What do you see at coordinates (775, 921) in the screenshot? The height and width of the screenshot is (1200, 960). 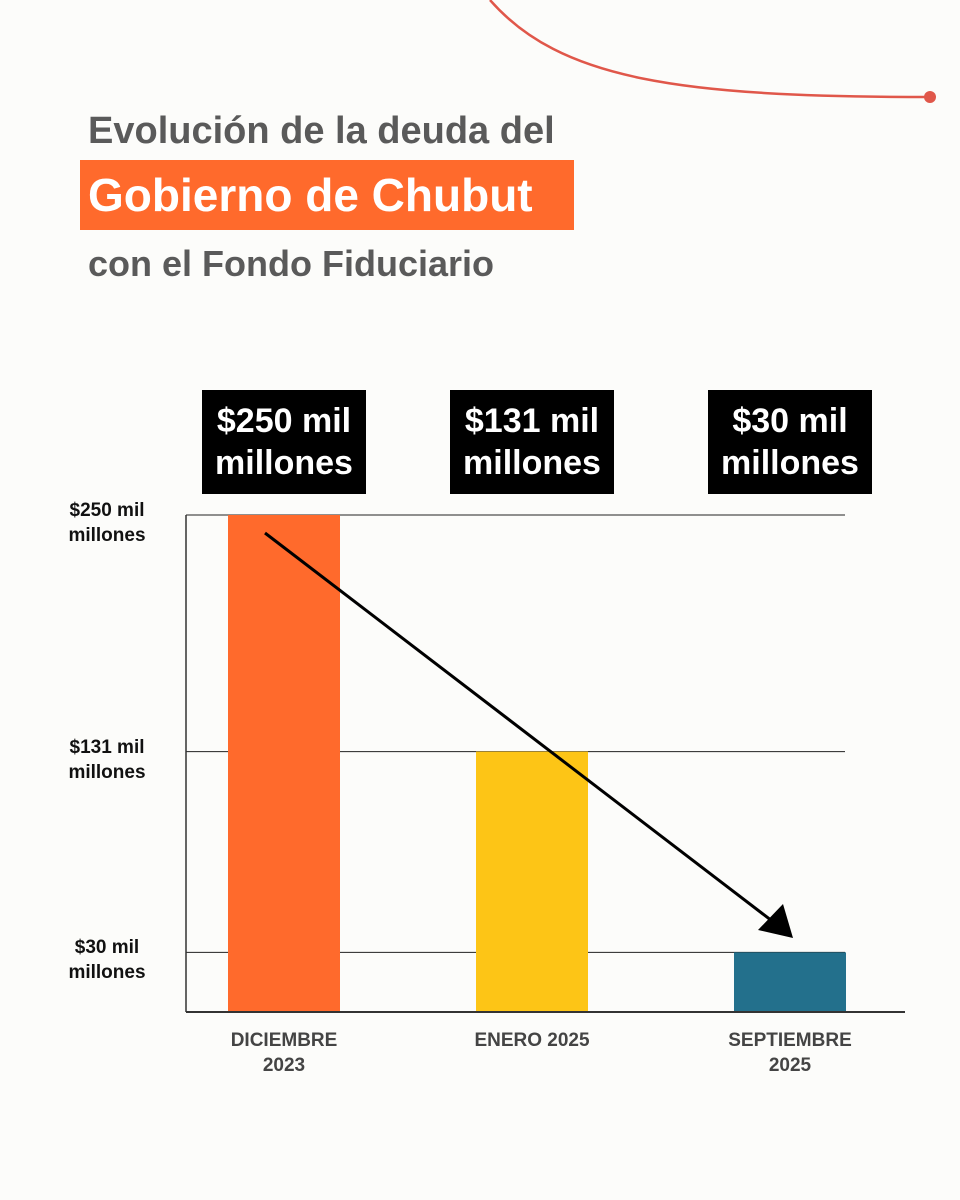 I see `trend-arrowhead` at bounding box center [775, 921].